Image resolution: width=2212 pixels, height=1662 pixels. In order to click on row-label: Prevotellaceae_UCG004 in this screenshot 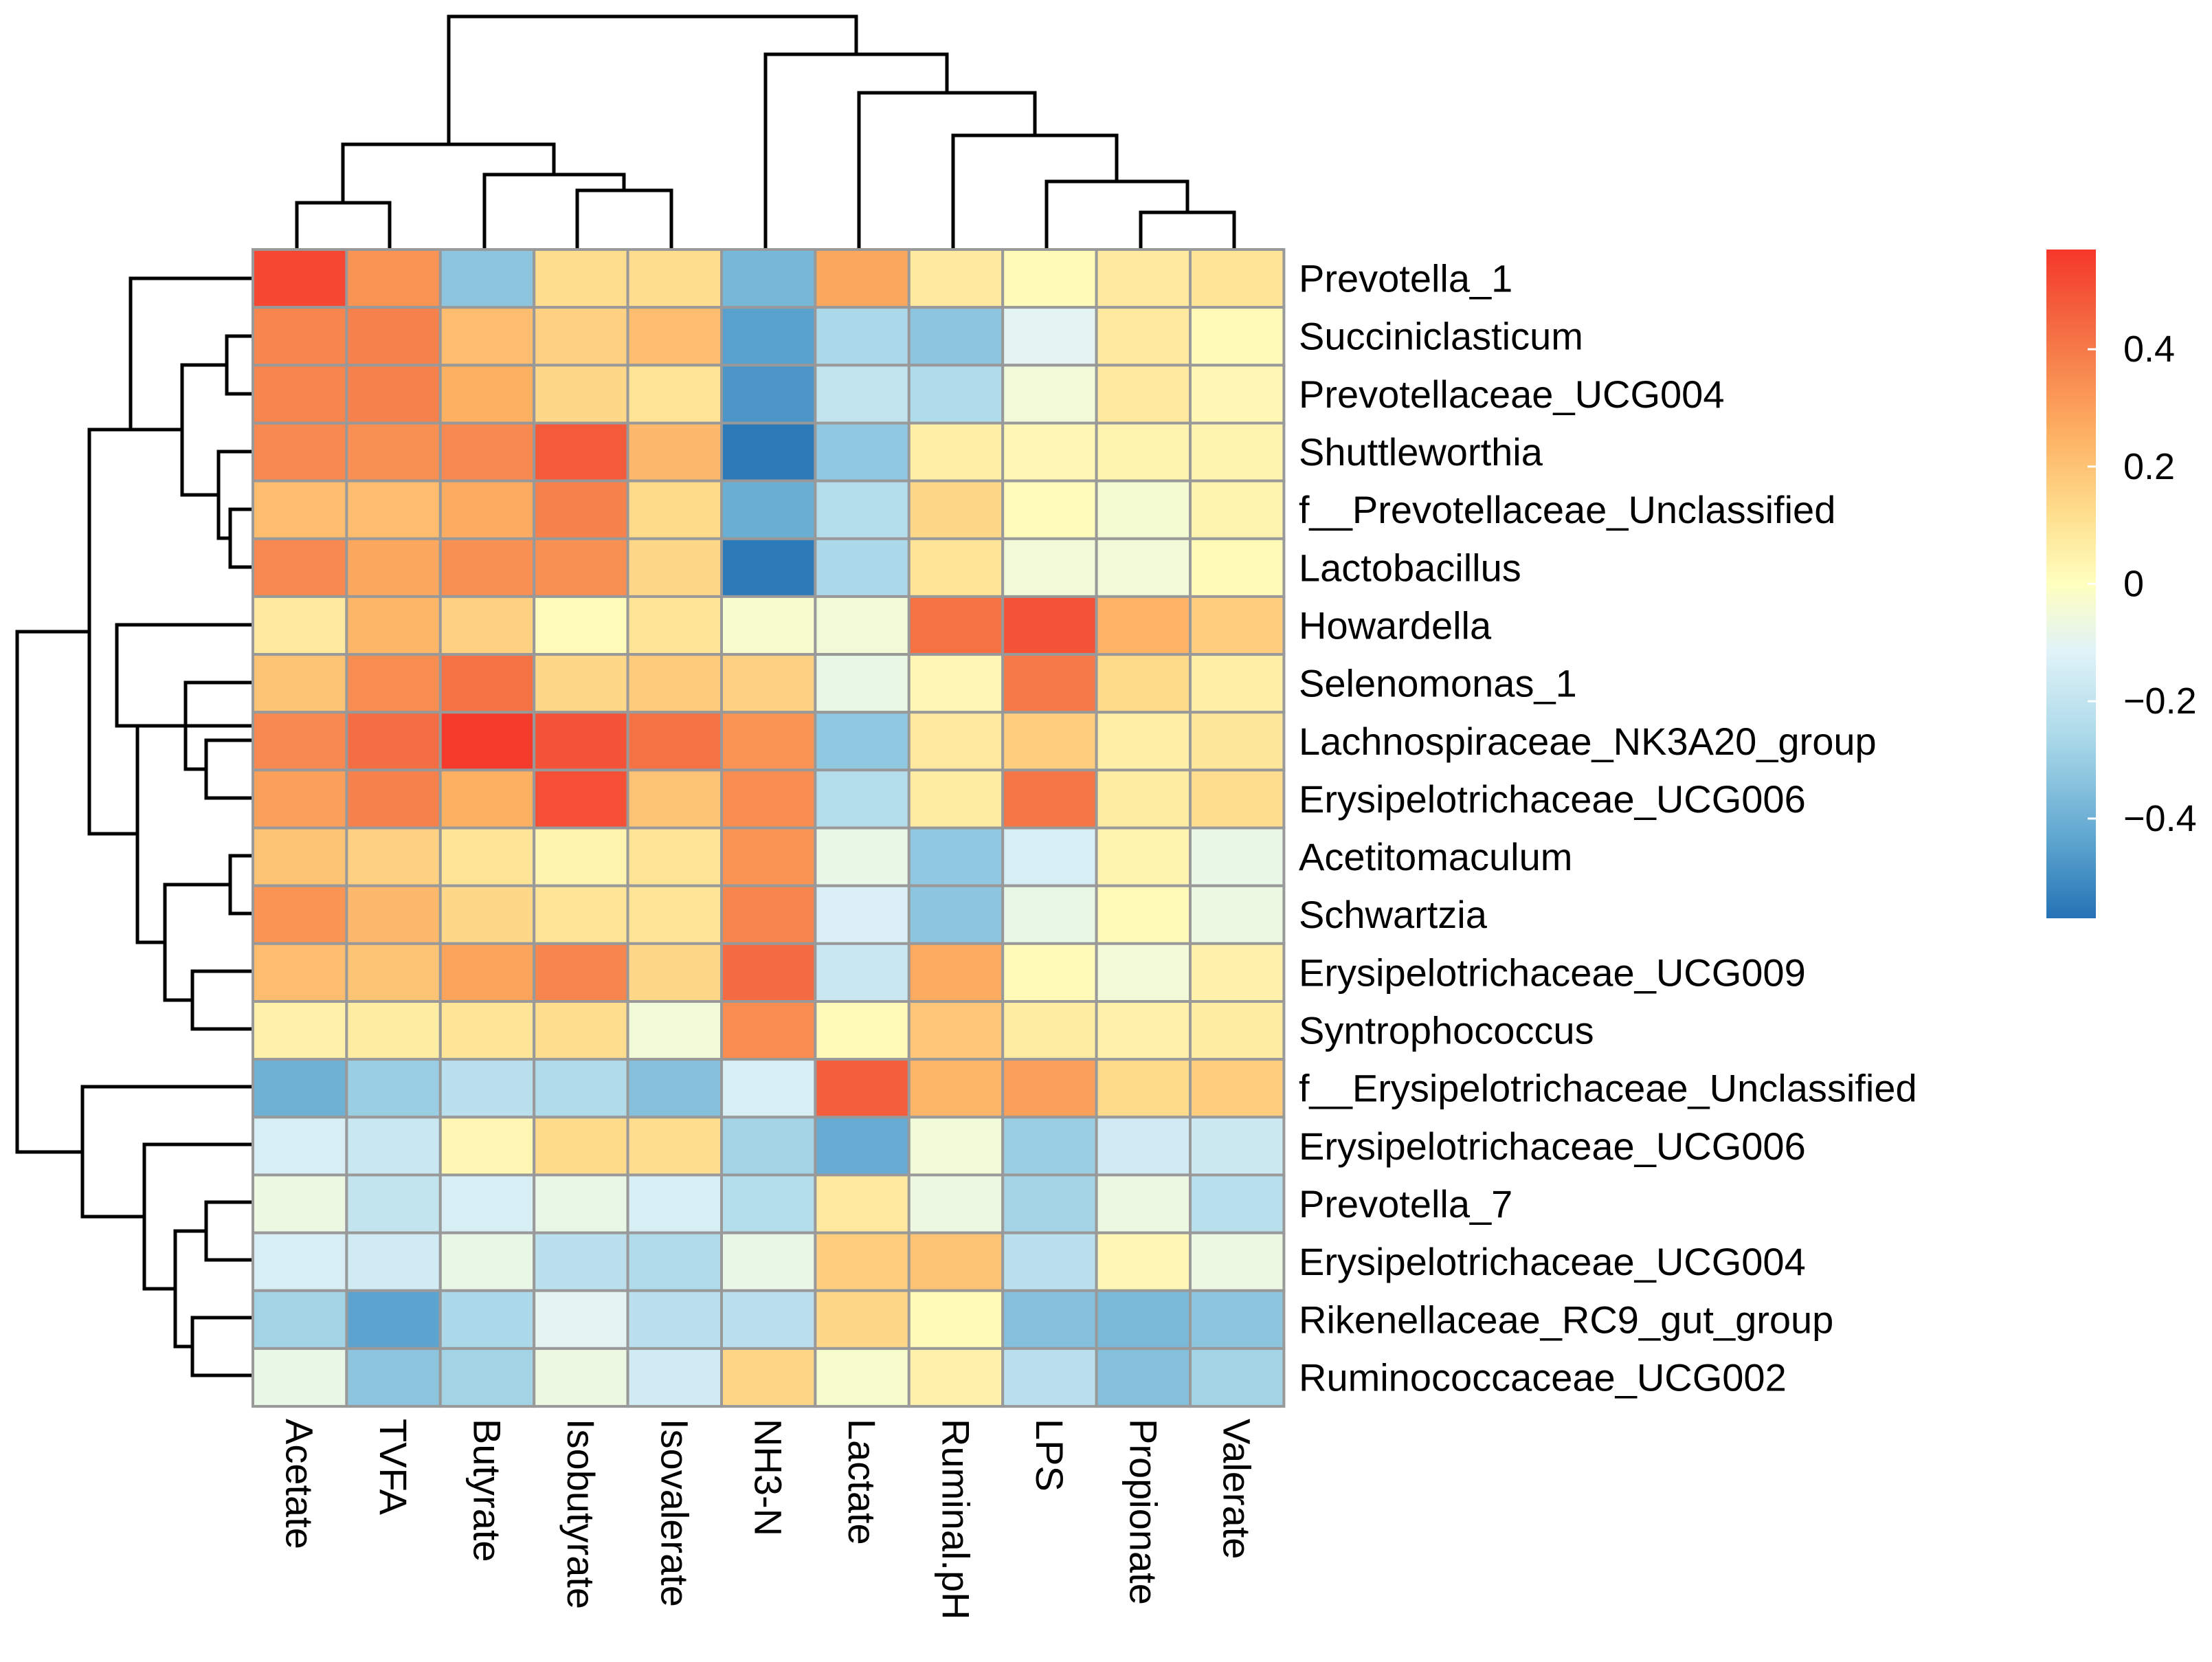, I will do `click(1511, 395)`.